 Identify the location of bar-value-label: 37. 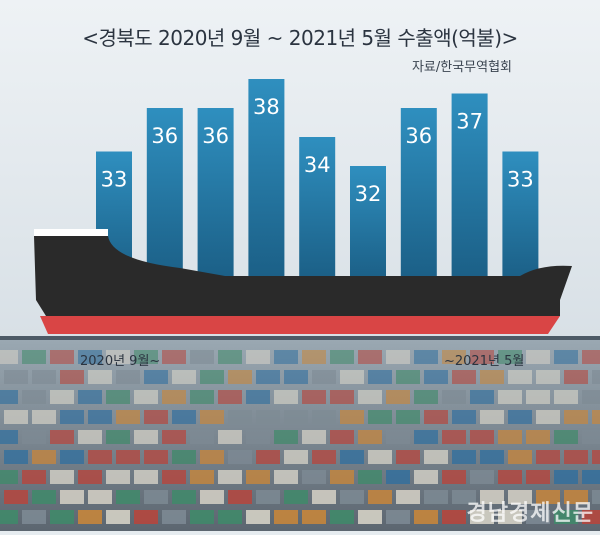
(469, 122).